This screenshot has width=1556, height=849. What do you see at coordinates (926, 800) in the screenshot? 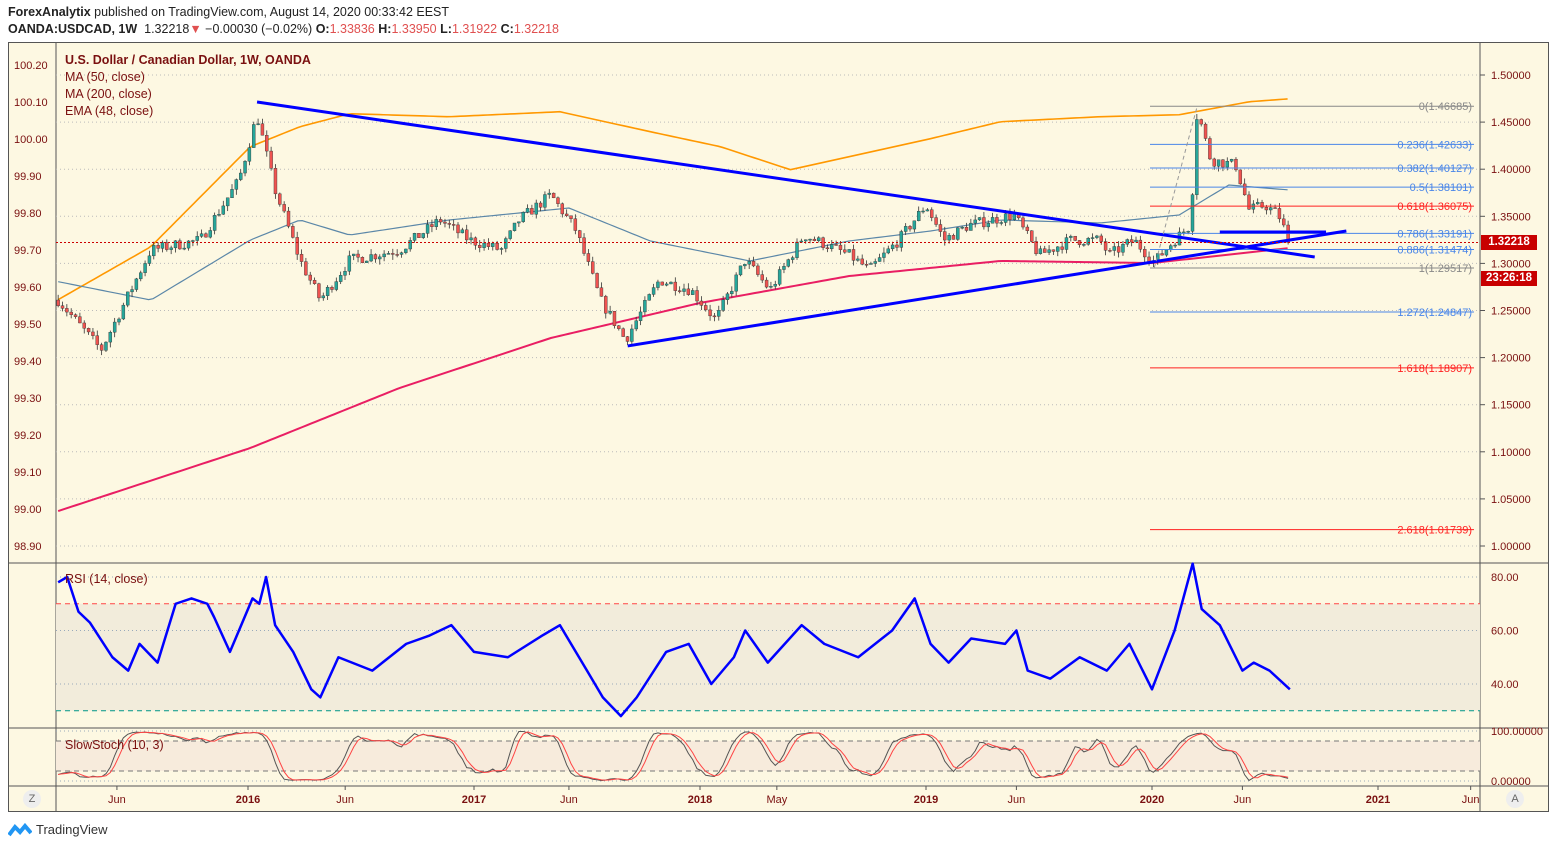
I see `time-axis-label: 2019` at bounding box center [926, 800].